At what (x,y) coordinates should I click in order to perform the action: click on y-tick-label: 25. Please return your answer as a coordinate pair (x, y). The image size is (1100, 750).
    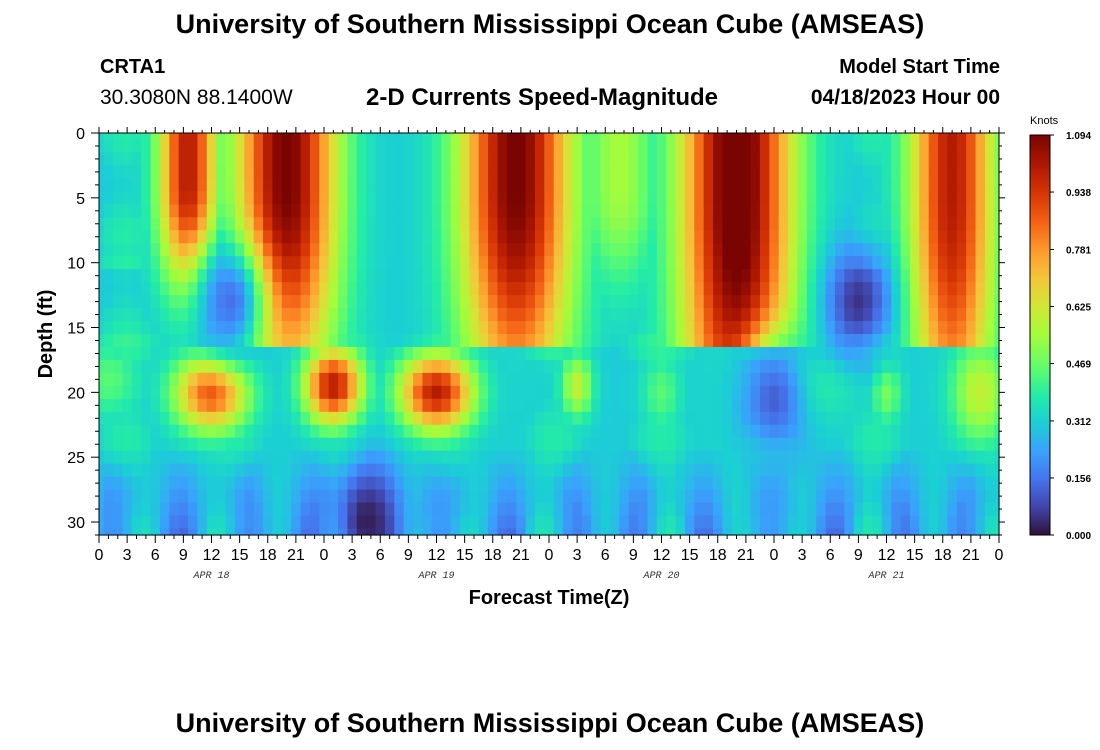
    Looking at the image, I should click on (76, 458).